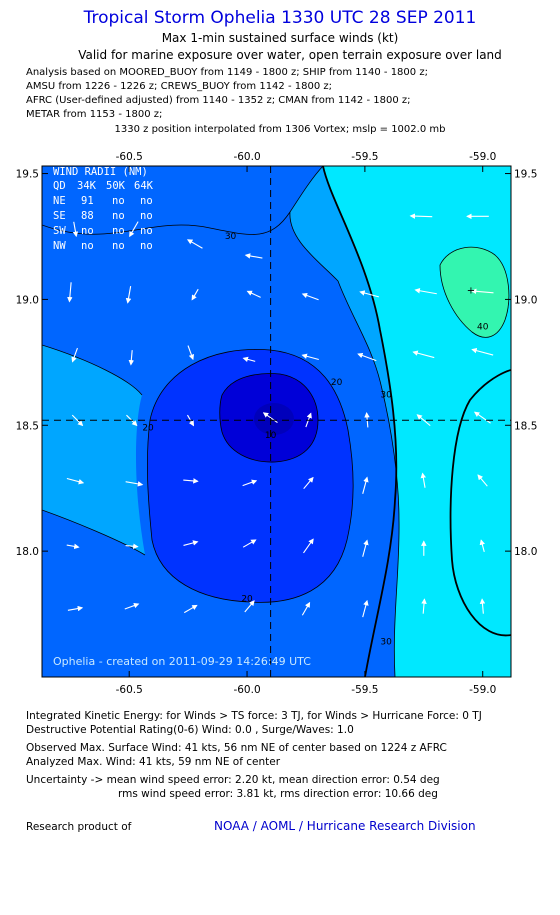  I want to click on y-tick-label-right: 18.5, so click(525, 426).